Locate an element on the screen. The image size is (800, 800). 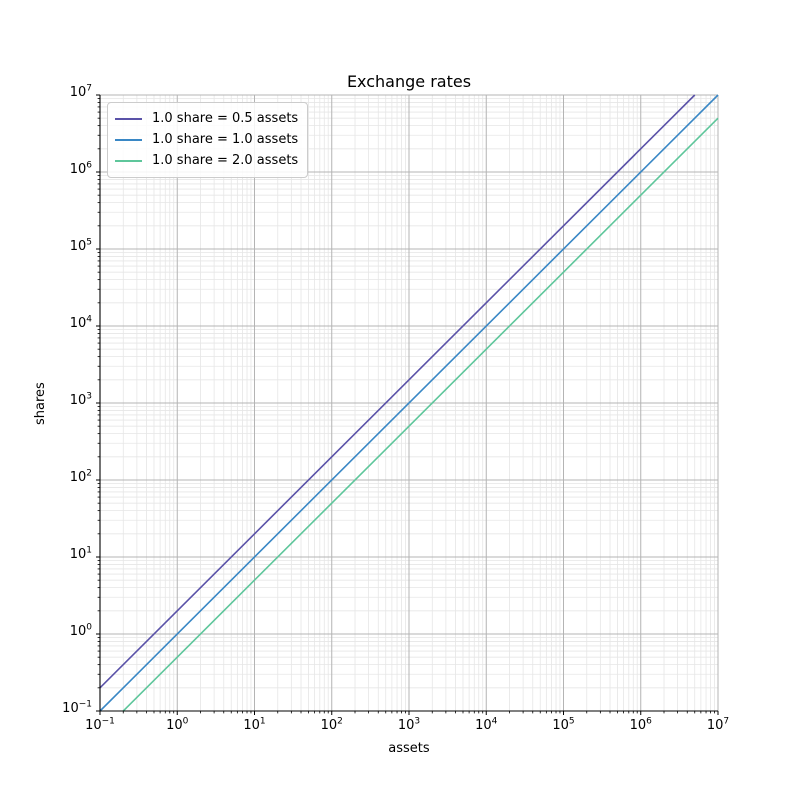
y-tick-label: 10⁵ is located at coordinates (80, 245).